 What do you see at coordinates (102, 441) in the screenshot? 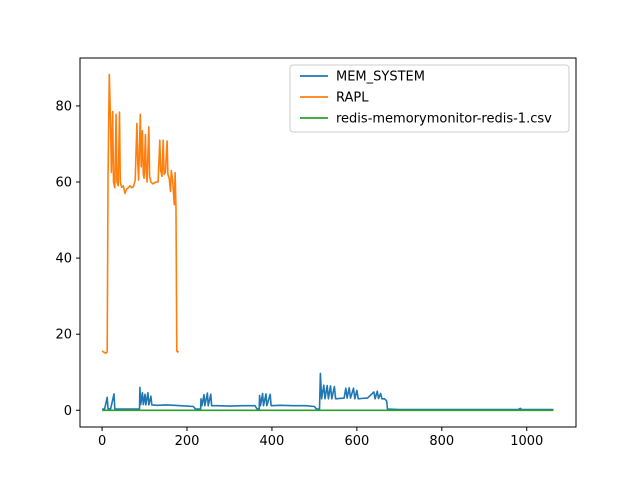
I see `x-tick-label: 0` at bounding box center [102, 441].